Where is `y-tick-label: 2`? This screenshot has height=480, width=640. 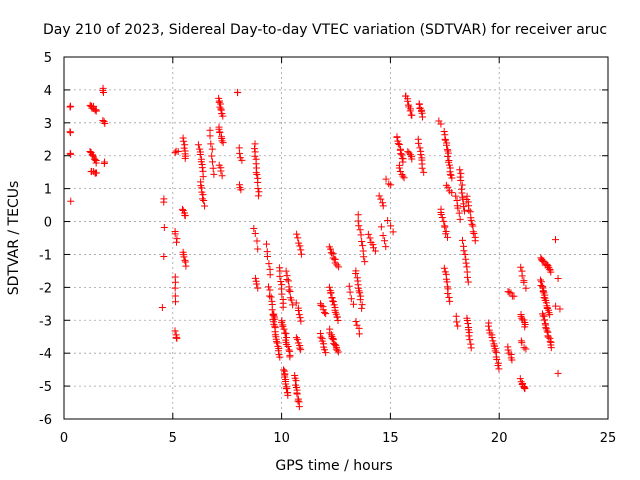 y-tick-label: 2 is located at coordinates (48, 157).